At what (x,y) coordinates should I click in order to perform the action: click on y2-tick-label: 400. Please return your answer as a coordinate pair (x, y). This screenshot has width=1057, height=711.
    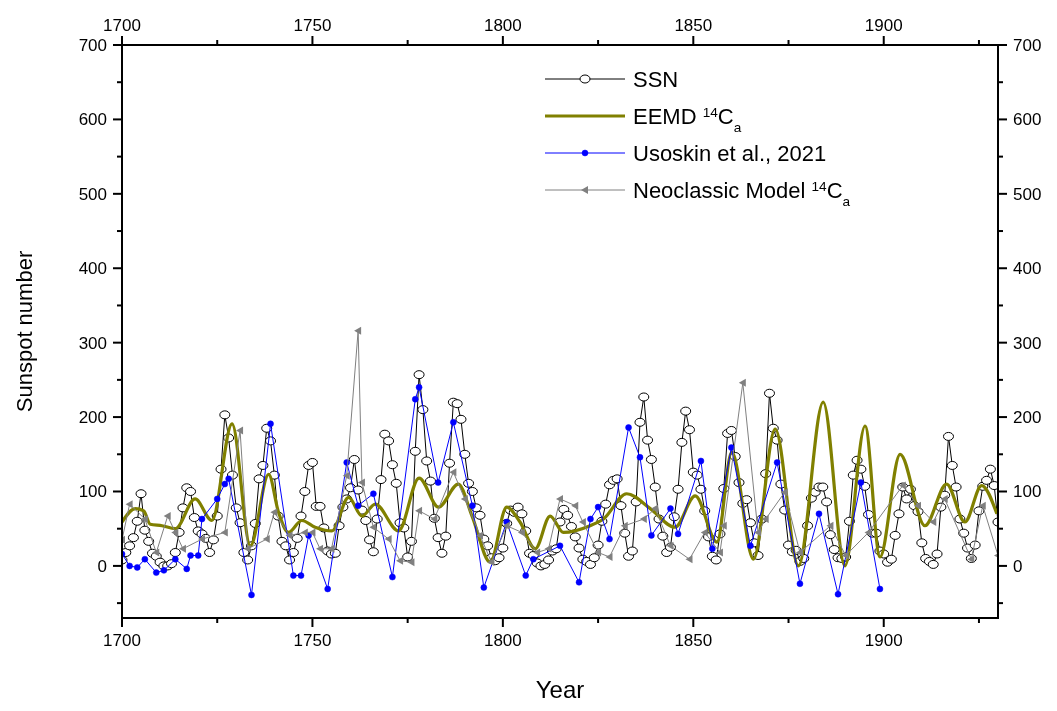
    Looking at the image, I should click on (1027, 269).